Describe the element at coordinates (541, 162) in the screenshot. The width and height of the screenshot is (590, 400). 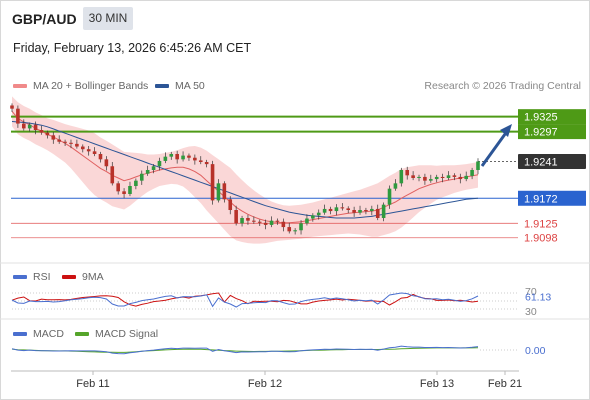
I see `current-price-label: 1.9241` at that location.